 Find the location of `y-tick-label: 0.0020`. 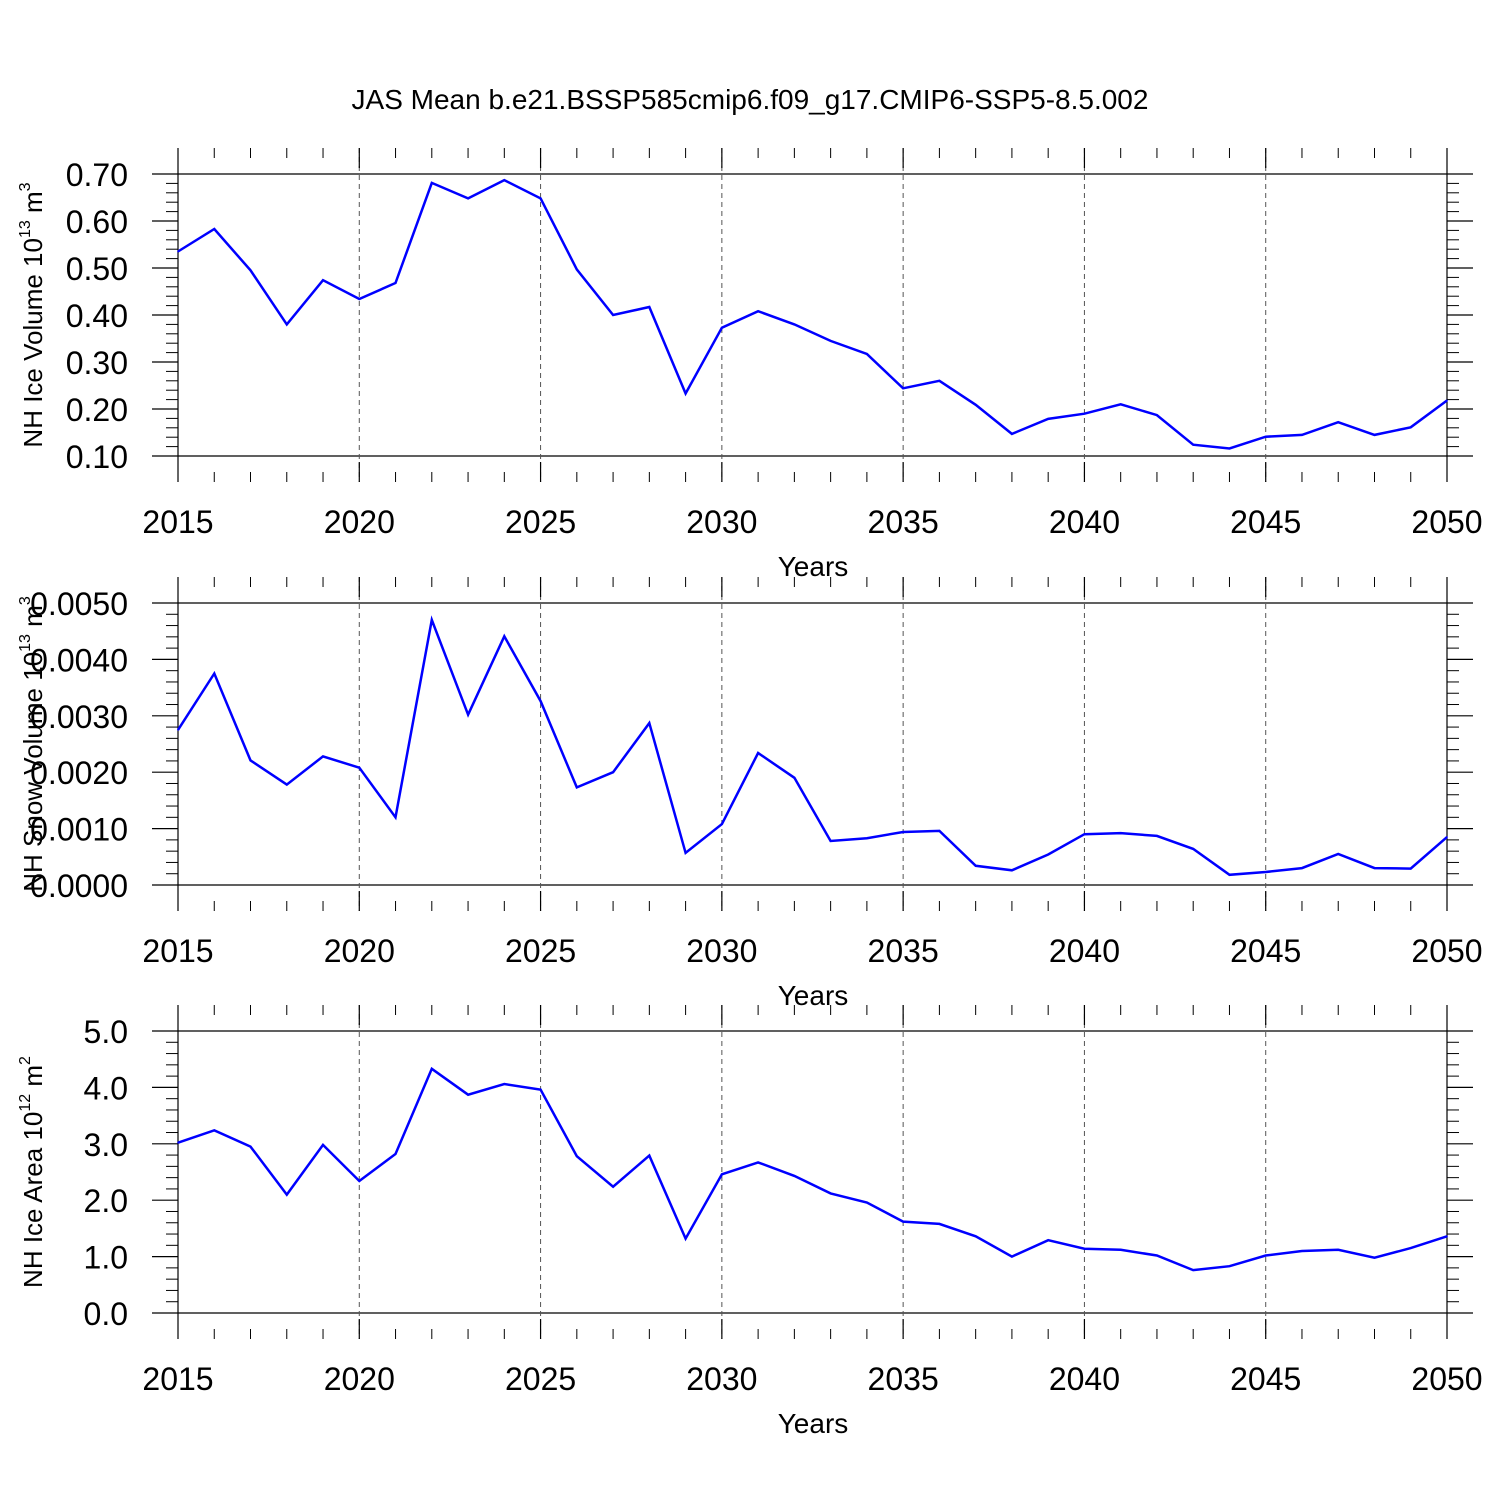

y-tick-label: 0.0020 is located at coordinates (79, 773).